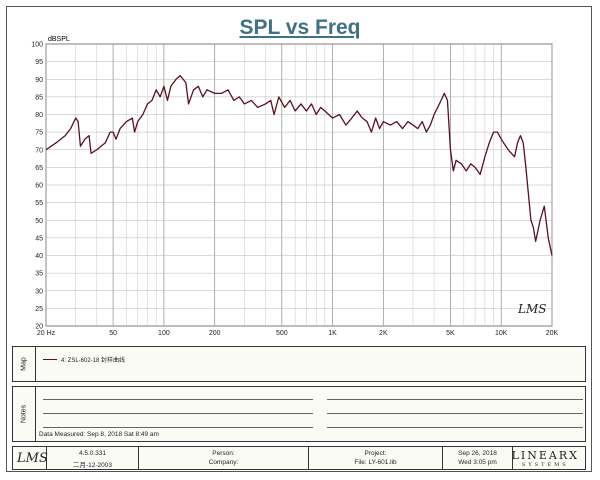 The image size is (600, 480). Describe the element at coordinates (478, 458) in the screenshot. I see `footer-date-cell: Sep 26, 2018 Wed 3:05 pm` at that location.